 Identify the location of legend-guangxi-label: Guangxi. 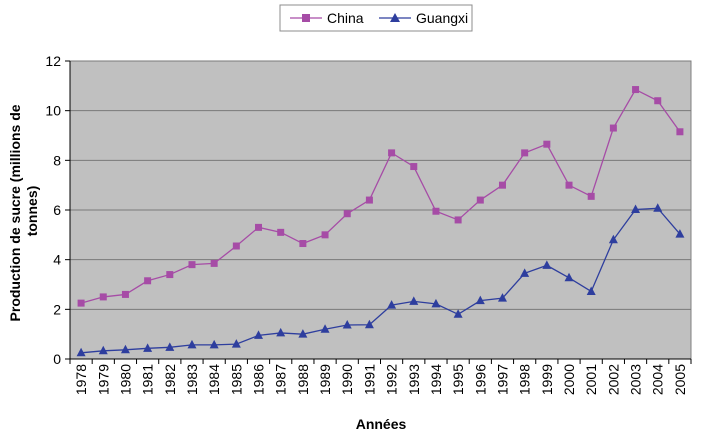
(442, 18).